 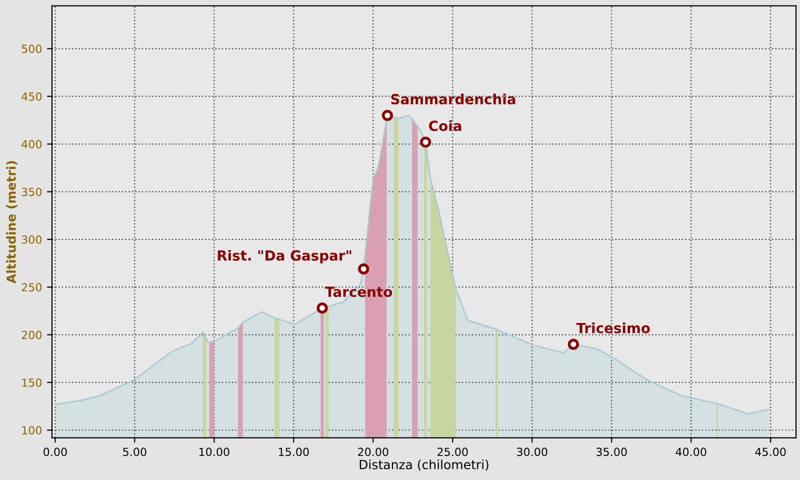 What do you see at coordinates (55, 452) in the screenshot?
I see `x-tick-label: 0.00` at bounding box center [55, 452].